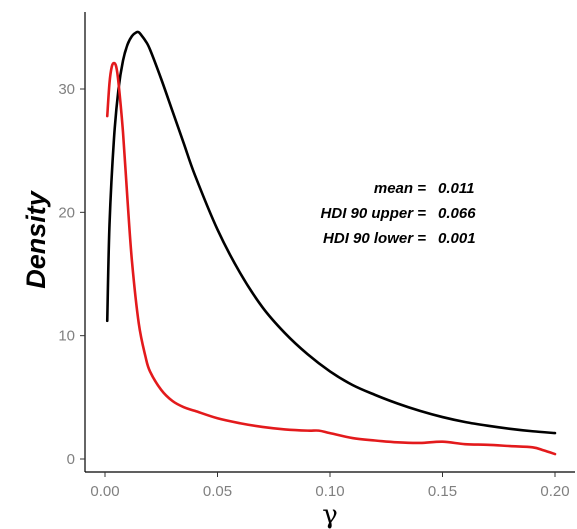 The width and height of the screenshot is (577, 529). Describe the element at coordinates (374, 238) in the screenshot. I see `annotation-label: HDI 90 lower =` at that location.